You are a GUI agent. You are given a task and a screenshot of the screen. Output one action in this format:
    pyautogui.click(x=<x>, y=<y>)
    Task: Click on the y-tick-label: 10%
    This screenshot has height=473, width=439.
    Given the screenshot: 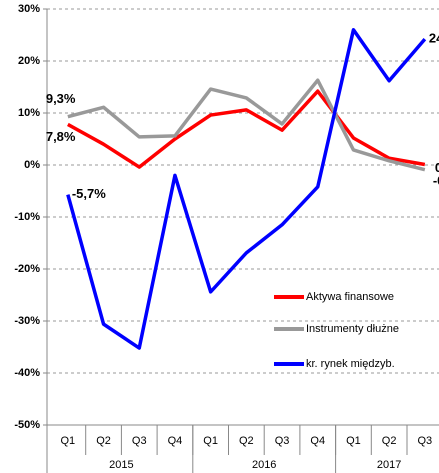 What is the action you would take?
    pyautogui.click(x=29, y=113)
    